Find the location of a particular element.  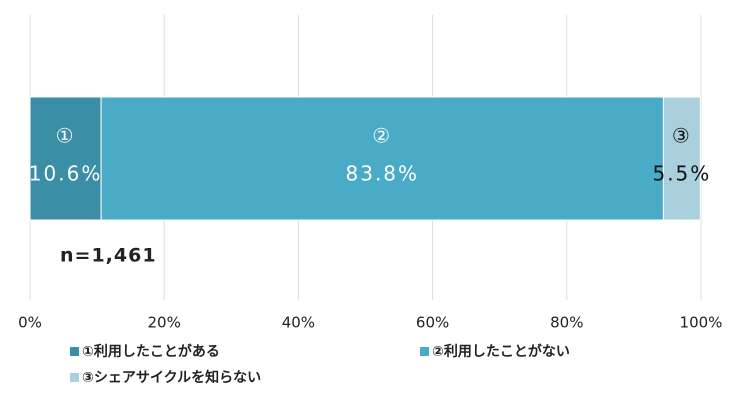

x-tick-label: 60% is located at coordinates (432, 323).